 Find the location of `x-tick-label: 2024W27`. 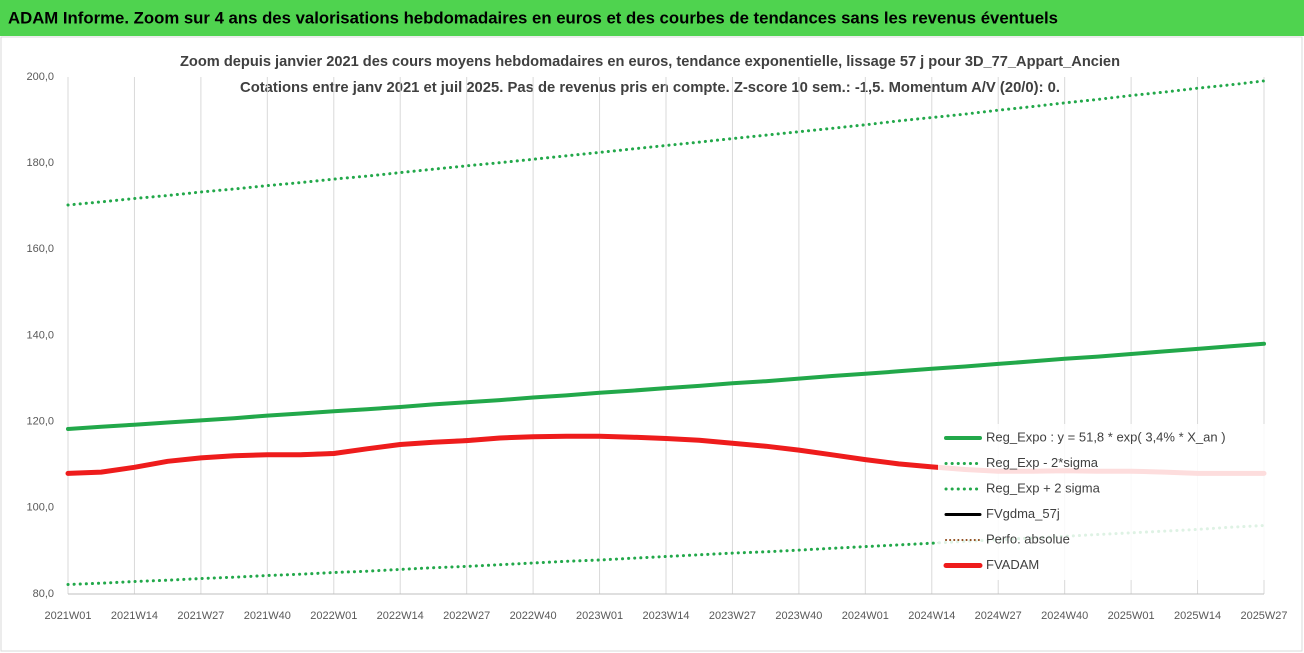

x-tick-label: 2024W27 is located at coordinates (998, 616).